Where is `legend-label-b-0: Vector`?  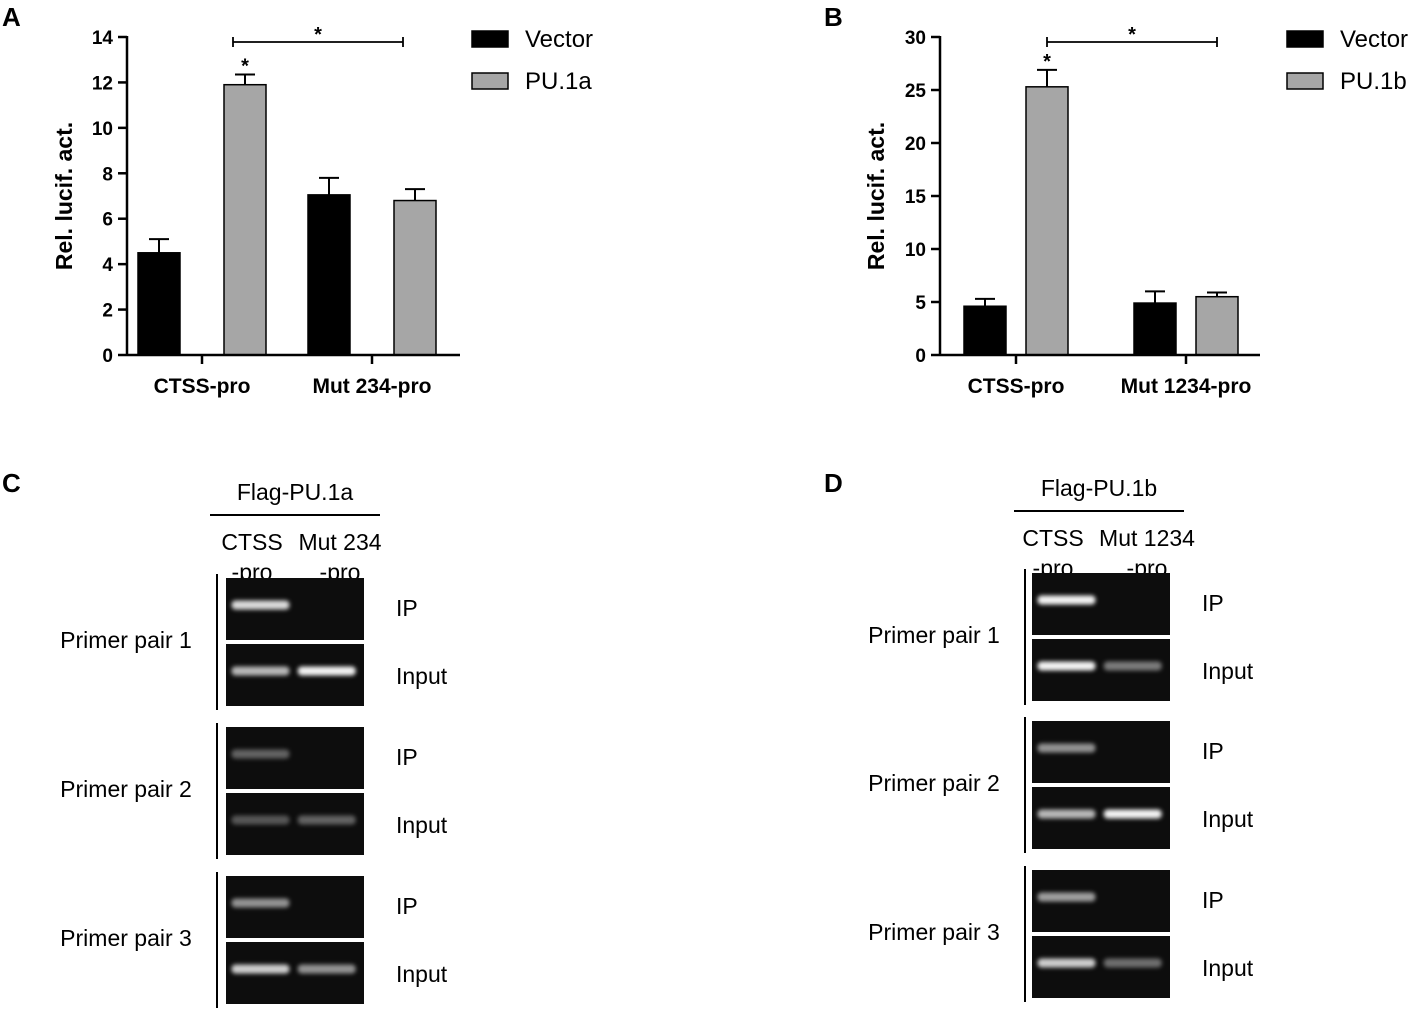 legend-label-b-0: Vector is located at coordinates (1374, 39).